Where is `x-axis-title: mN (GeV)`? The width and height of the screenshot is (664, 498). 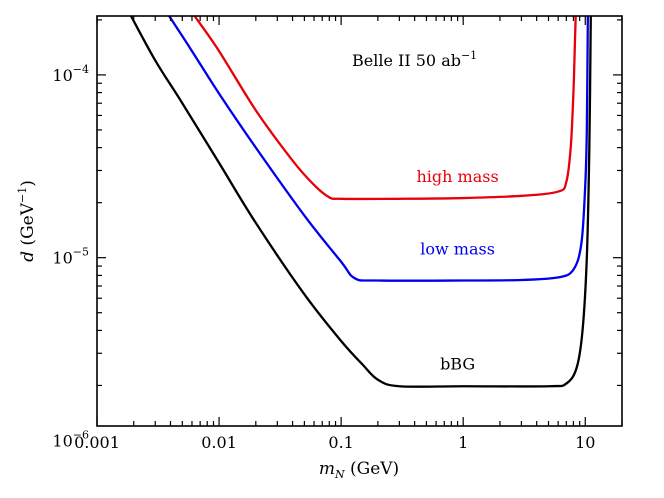
x-axis-title: mN (GeV) is located at coordinates (359, 470).